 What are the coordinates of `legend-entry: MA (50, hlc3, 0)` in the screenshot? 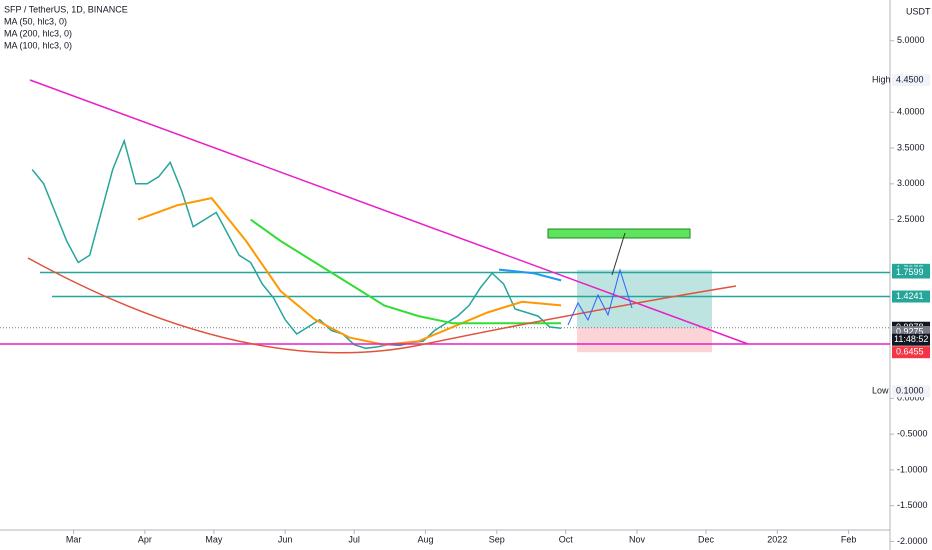 It's located at (35, 21).